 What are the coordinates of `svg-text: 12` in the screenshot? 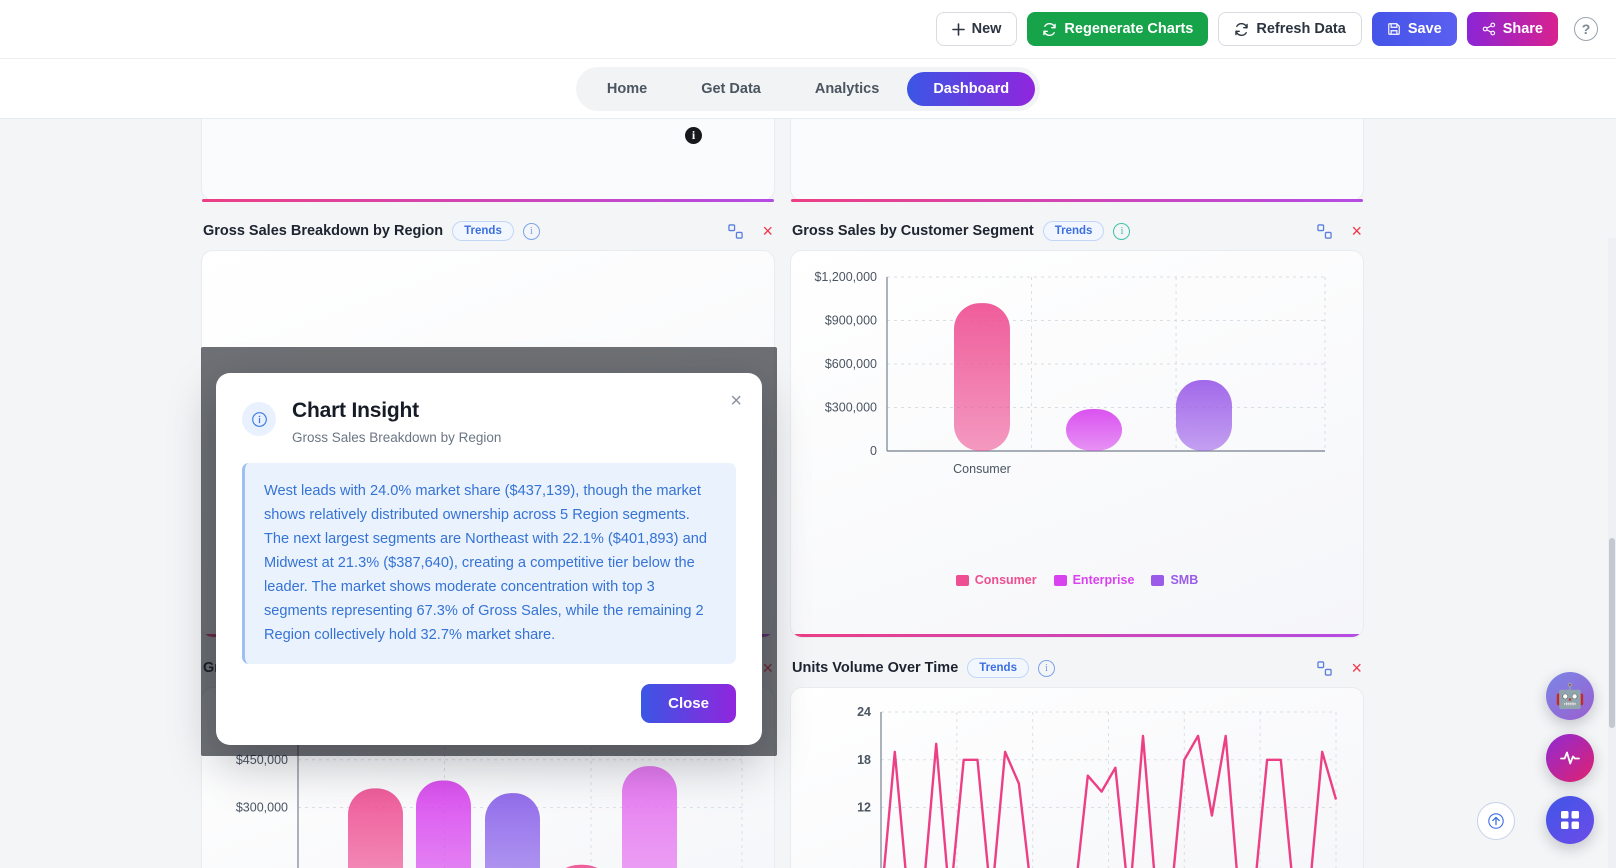 It's located at (864, 808).